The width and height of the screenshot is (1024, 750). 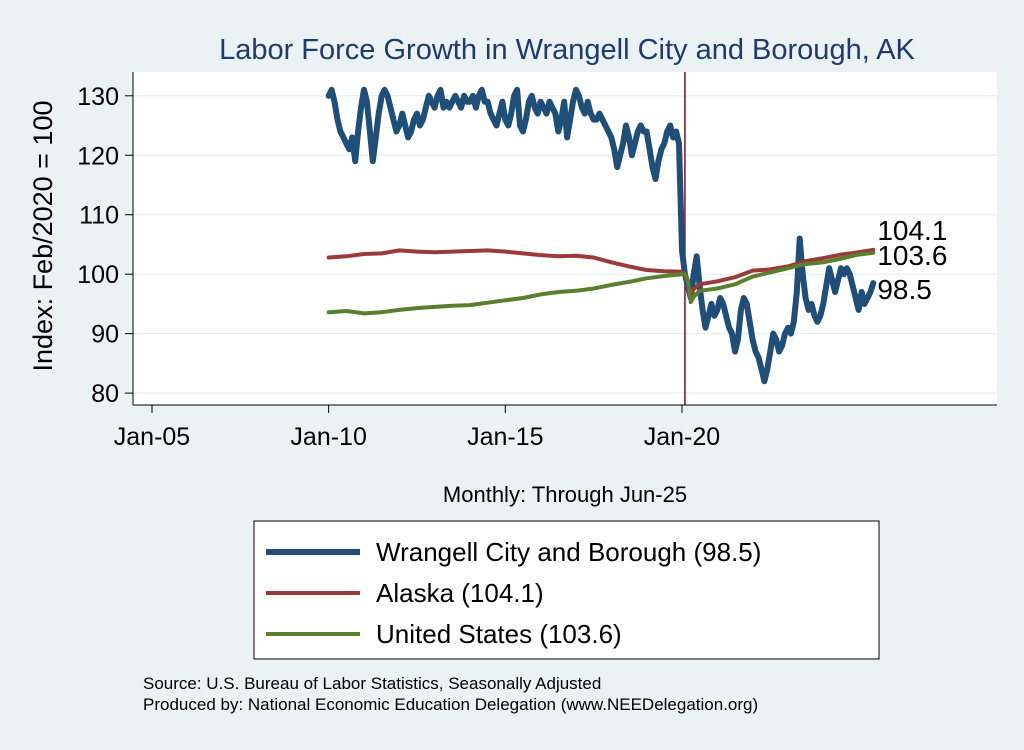 What do you see at coordinates (105, 335) in the screenshot?
I see `y-tick-label: 90` at bounding box center [105, 335].